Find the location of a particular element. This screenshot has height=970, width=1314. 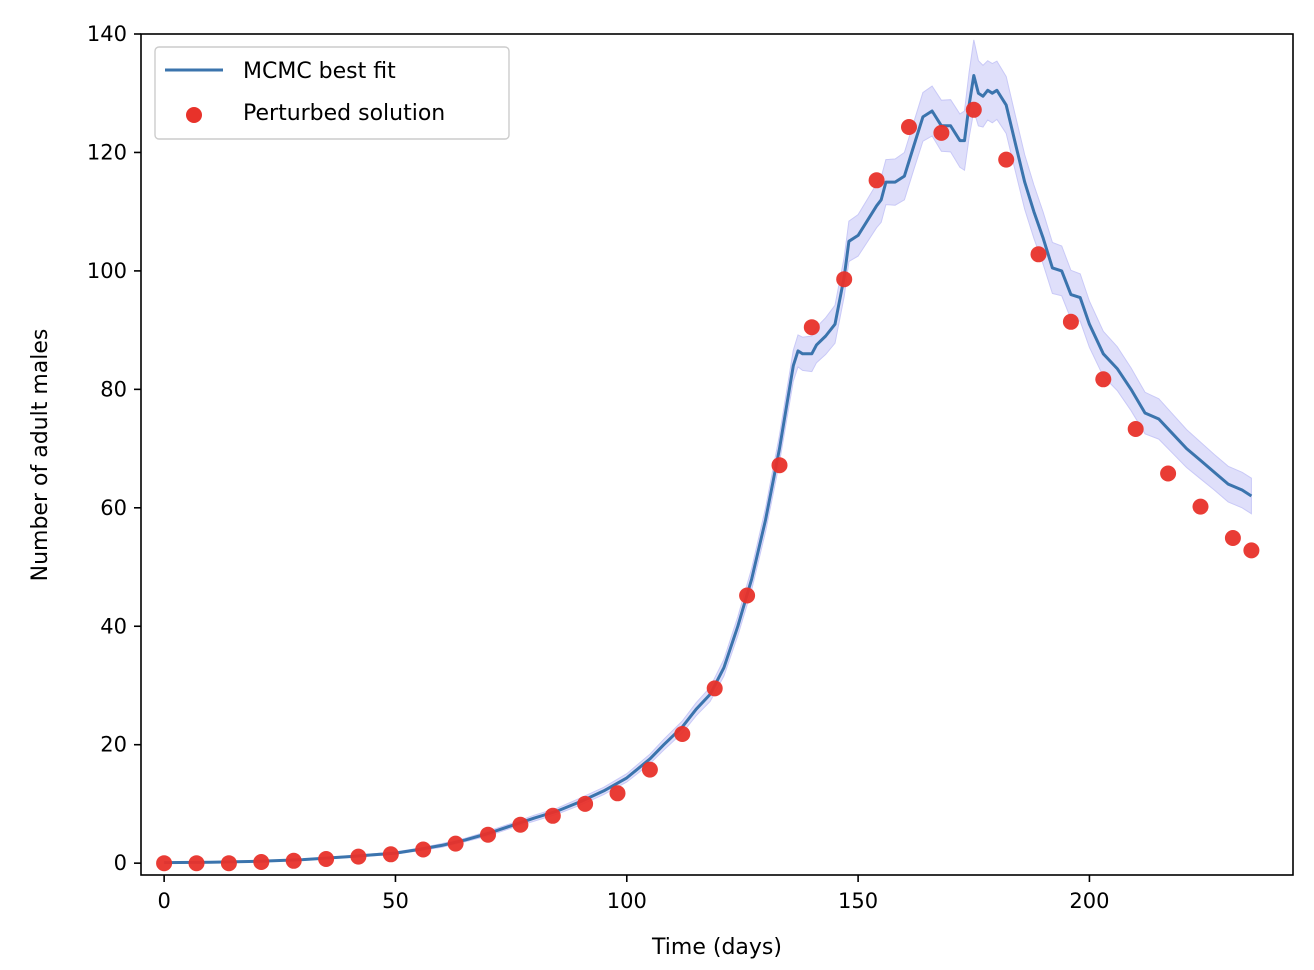

legend-box is located at coordinates (332, 93).